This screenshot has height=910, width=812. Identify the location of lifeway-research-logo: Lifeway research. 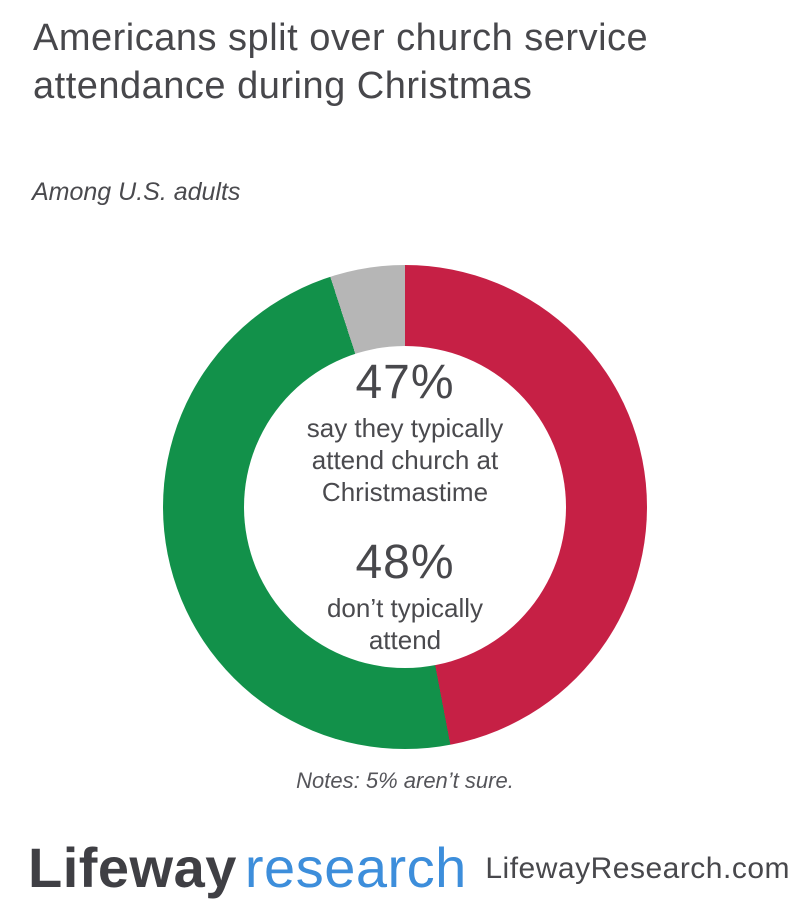
(247, 868).